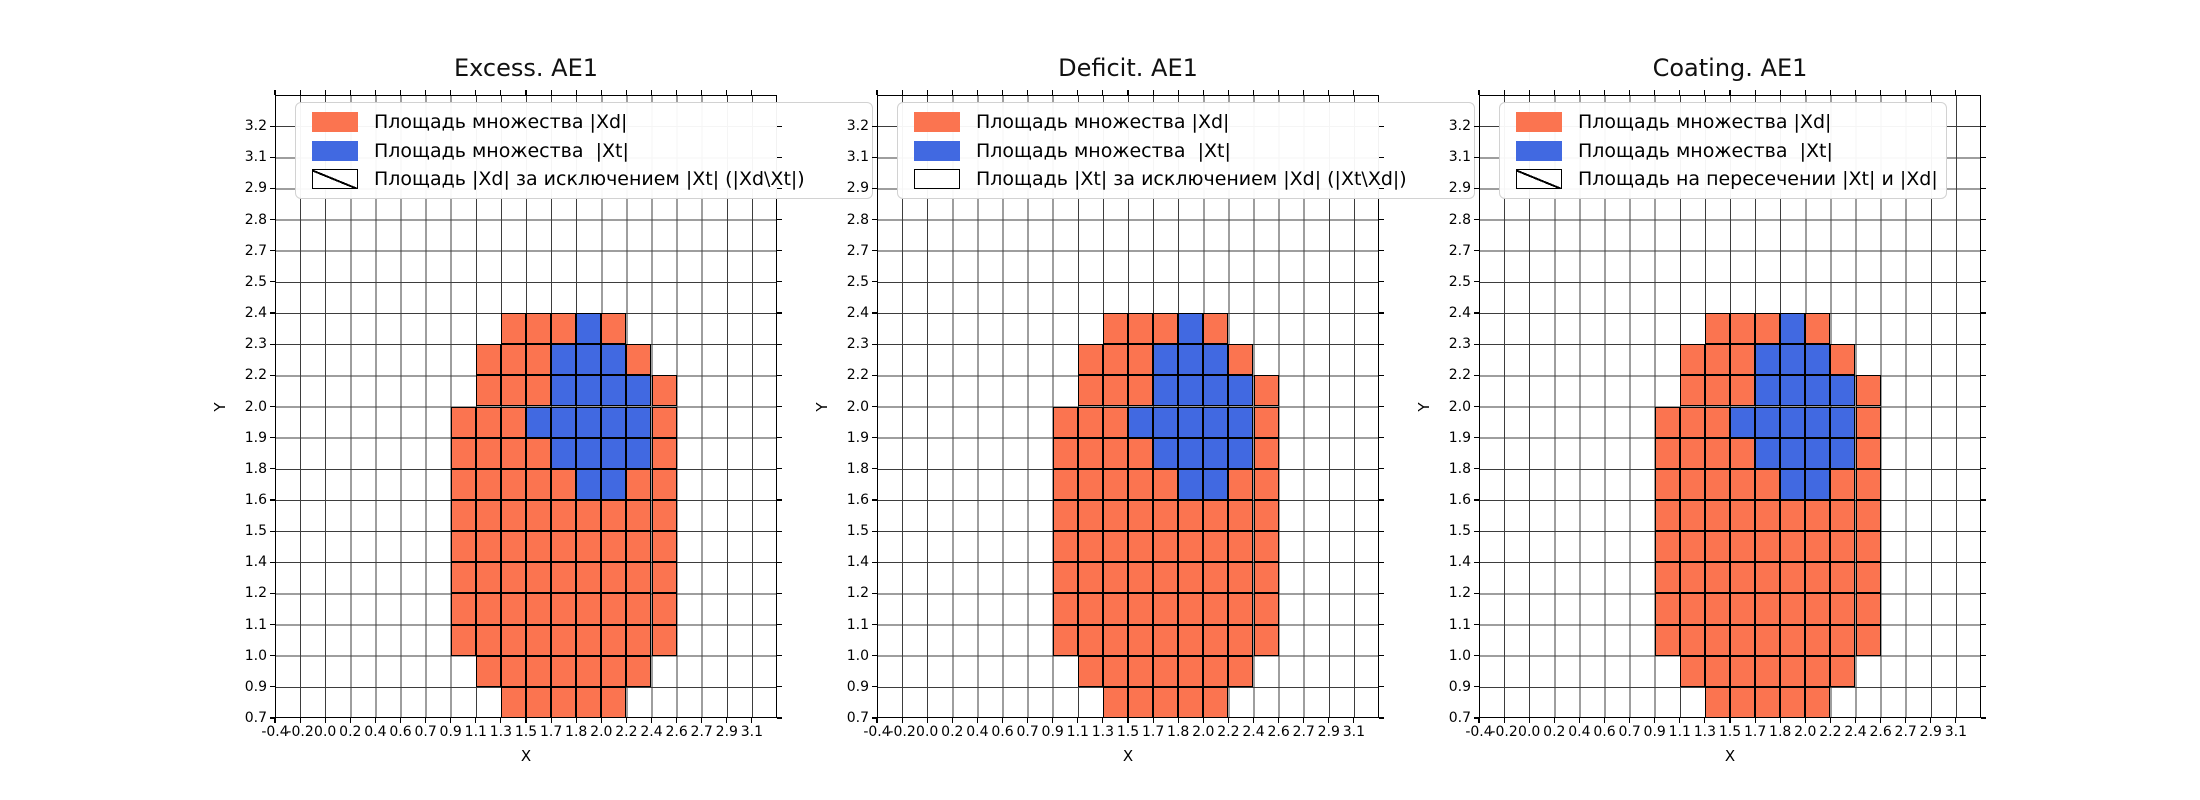  What do you see at coordinates (300, 732) in the screenshot?
I see `x-tick-label: -0.2` at bounding box center [300, 732].